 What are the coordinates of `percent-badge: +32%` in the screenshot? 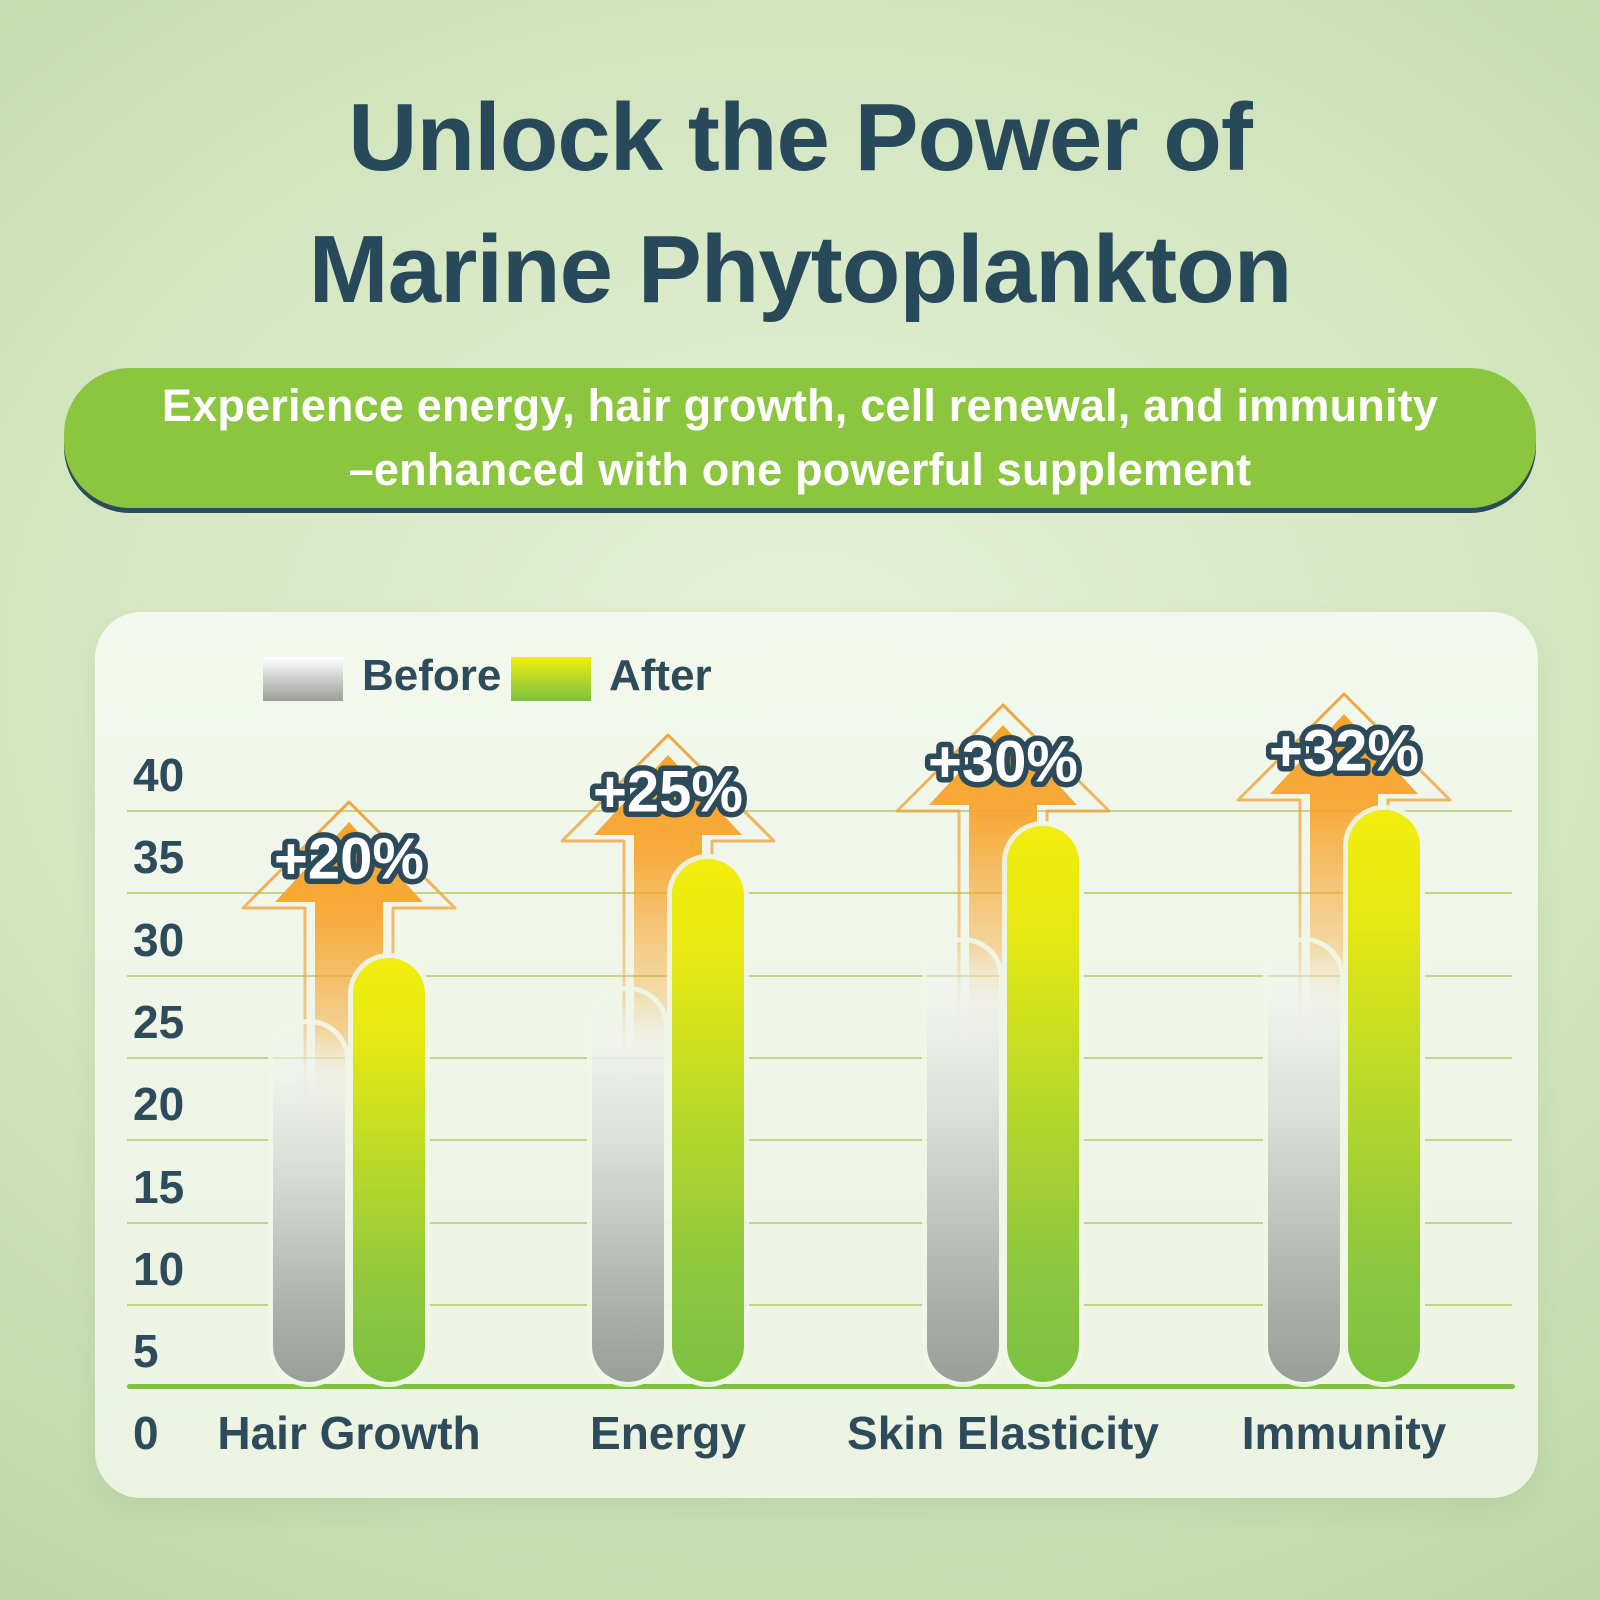 It's located at (1344, 751).